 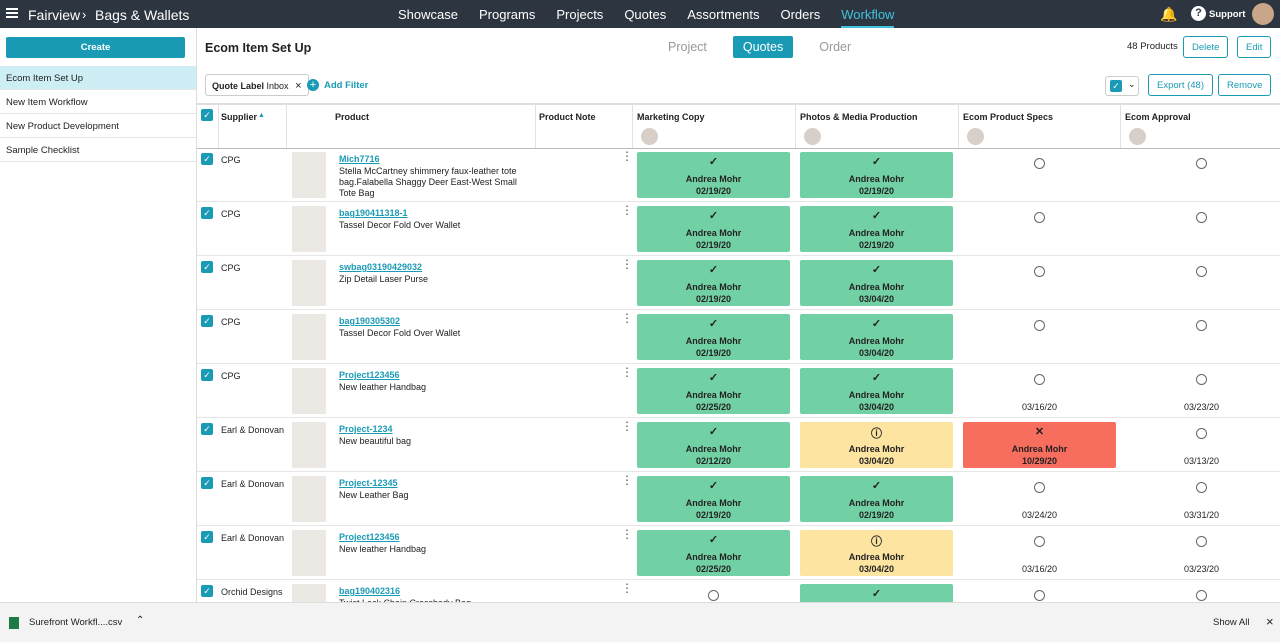 I want to click on stage-date: 03/31/20, so click(x=1201, y=515).